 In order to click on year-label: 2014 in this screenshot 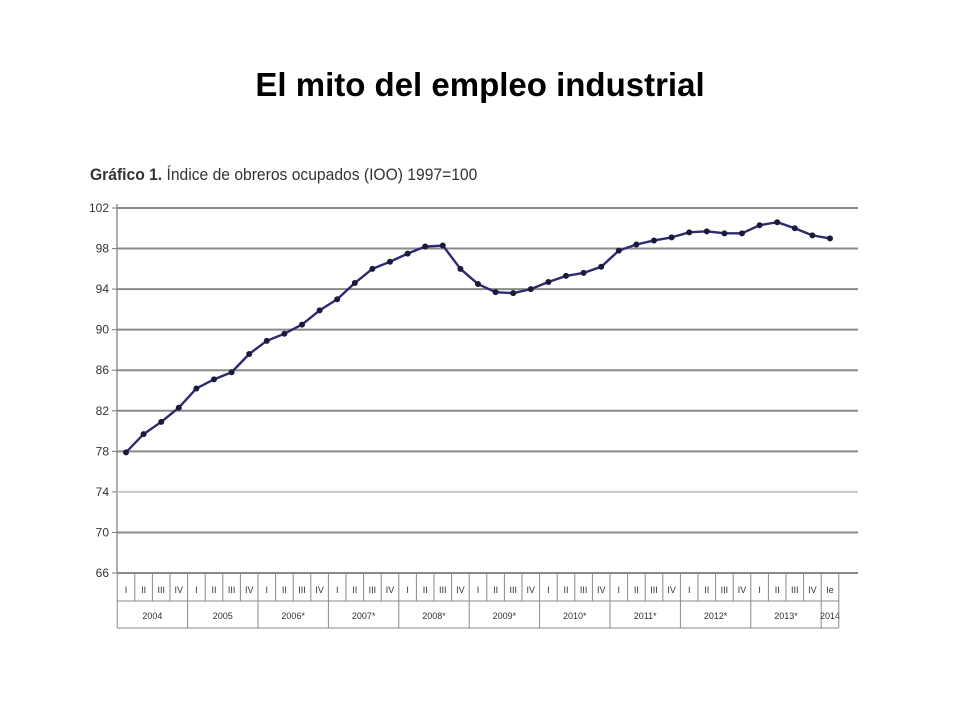, I will do `click(830, 616)`.